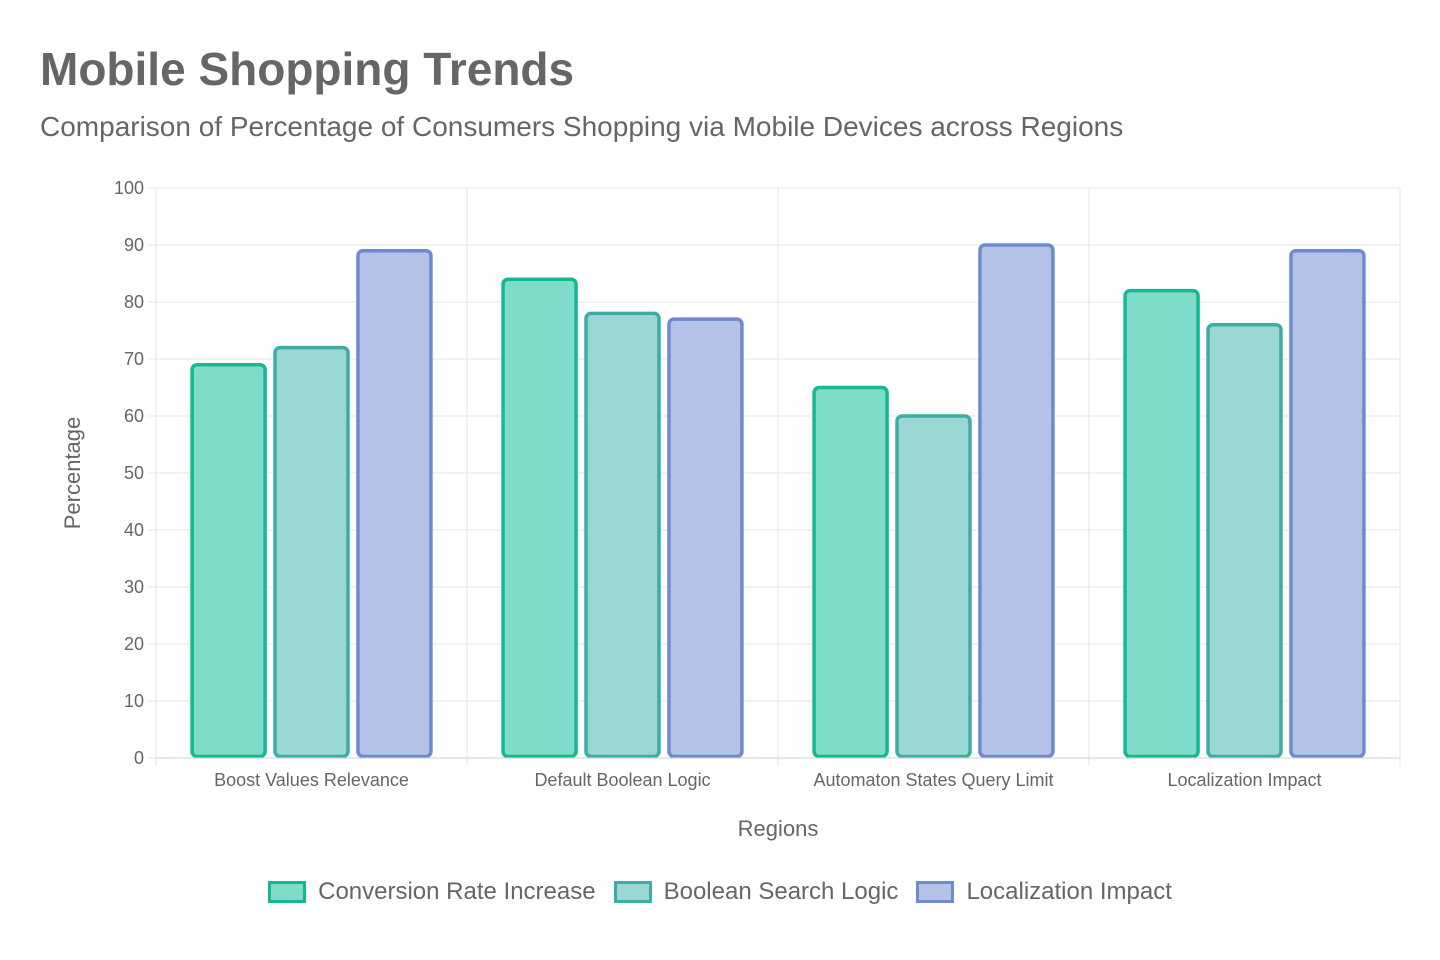 The height and width of the screenshot is (960, 1440). I want to click on x-tick-label: Automaton States Query Limit, so click(933, 780).